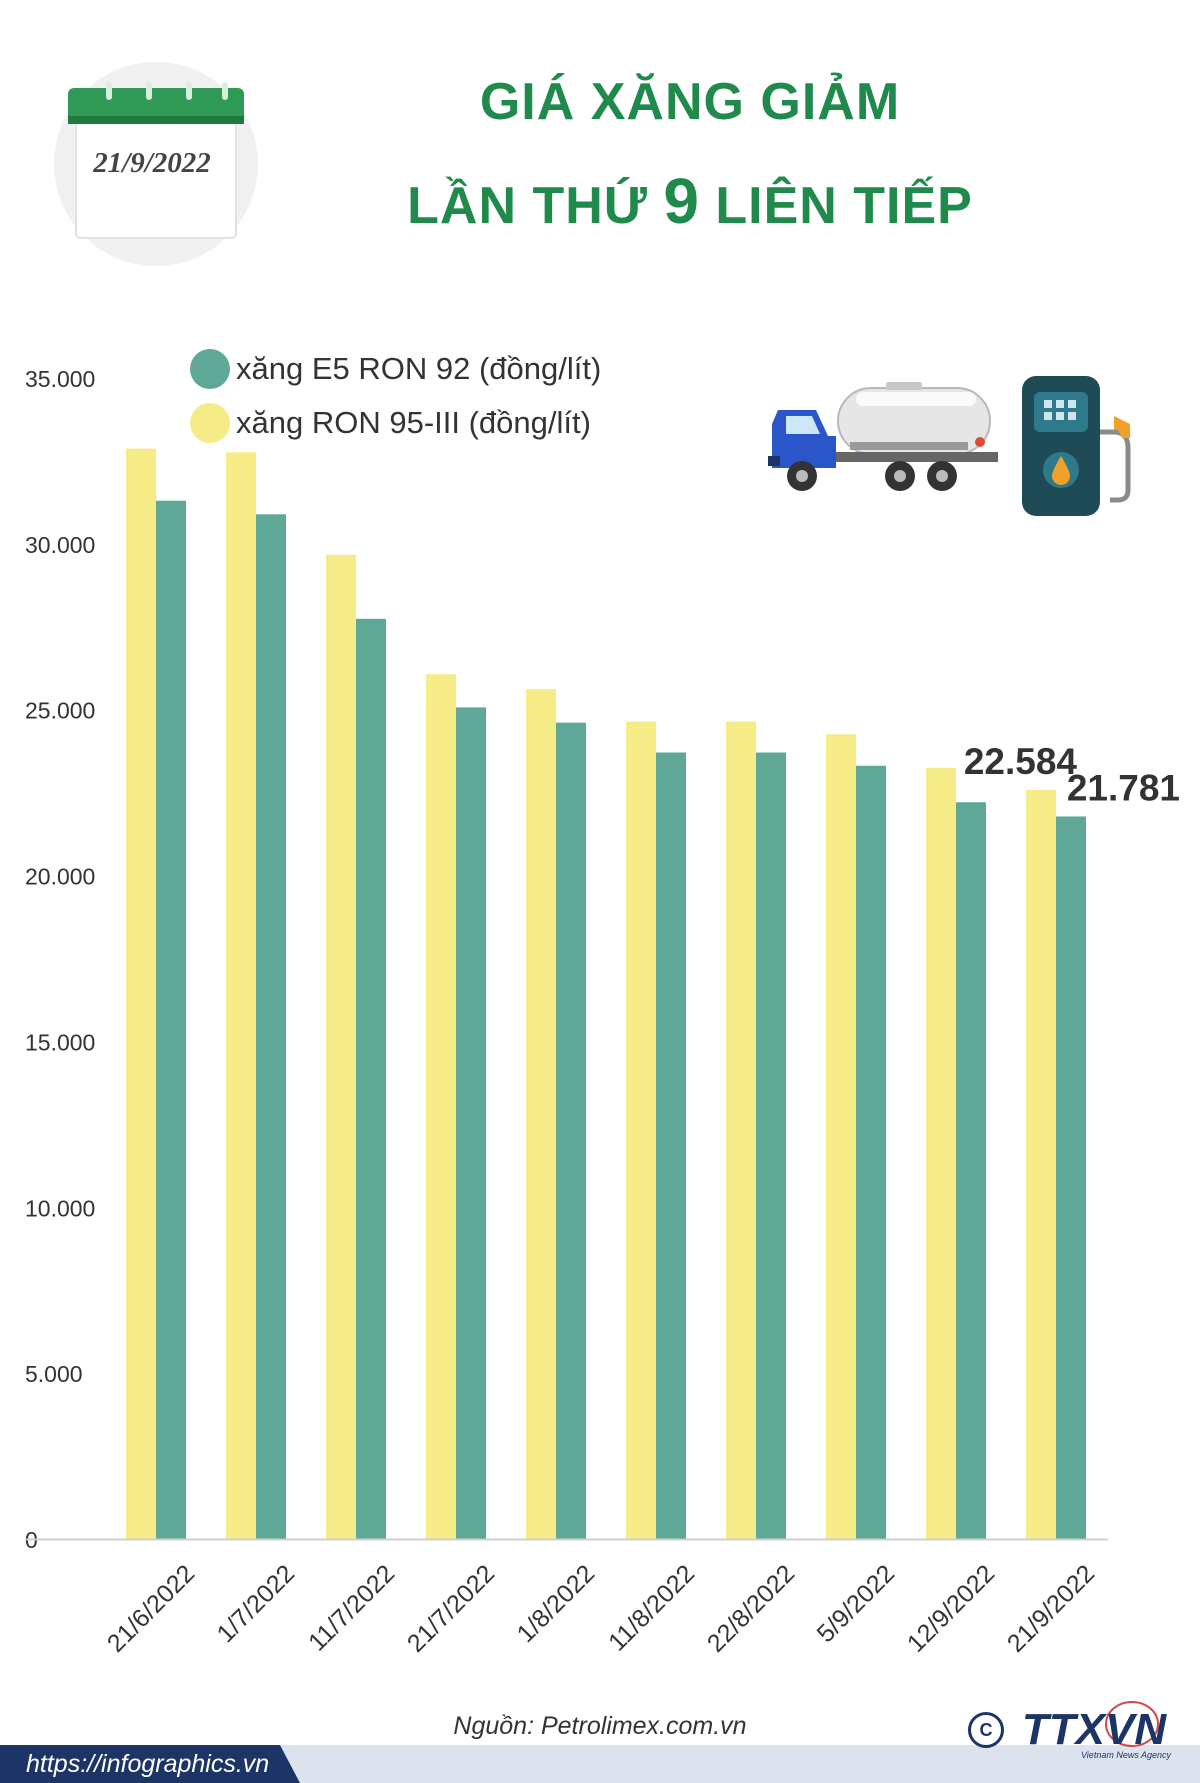 This screenshot has width=1200, height=1783. I want to click on x-tick-label: 5/9/2022, so click(856, 1603).